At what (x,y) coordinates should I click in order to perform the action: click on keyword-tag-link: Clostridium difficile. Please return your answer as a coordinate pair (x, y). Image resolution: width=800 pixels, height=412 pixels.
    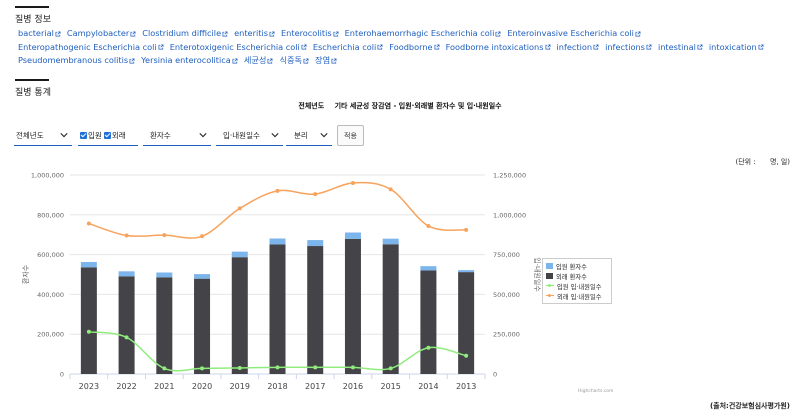
    Looking at the image, I should click on (185, 34).